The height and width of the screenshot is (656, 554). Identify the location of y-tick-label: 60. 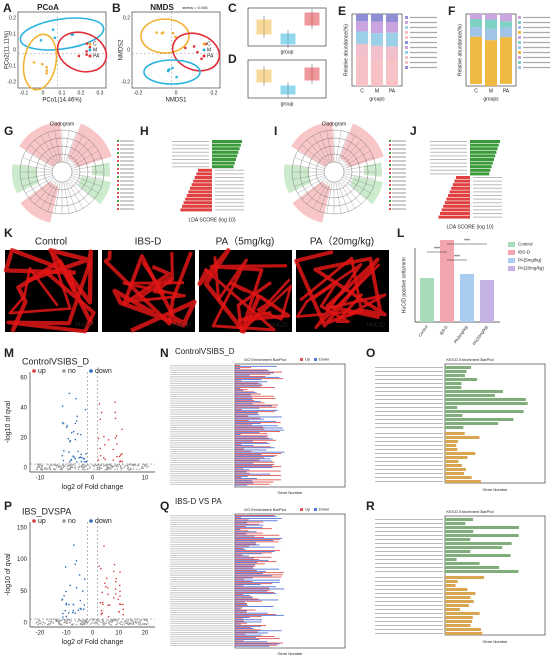
(23, 379).